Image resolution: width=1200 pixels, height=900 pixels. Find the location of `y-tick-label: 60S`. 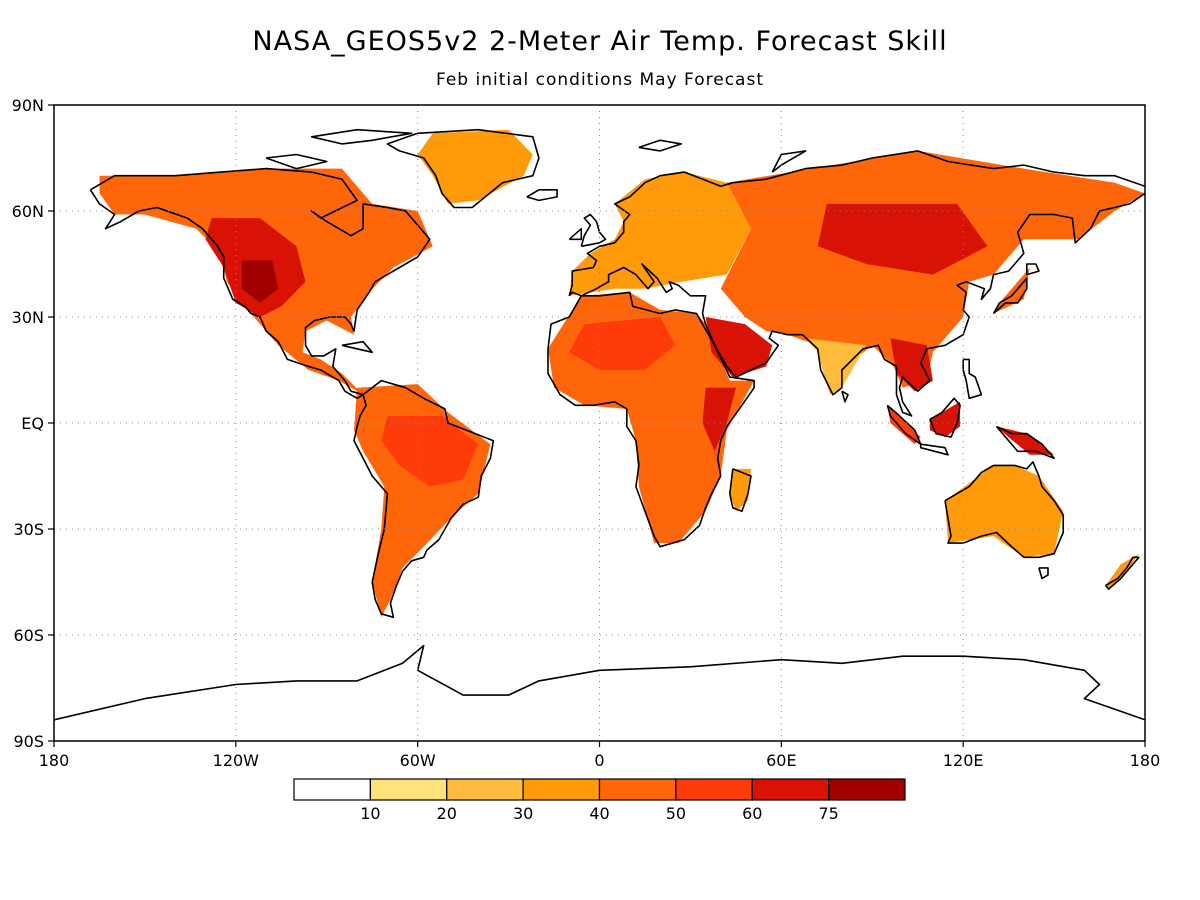

y-tick-label: 60S is located at coordinates (28, 635).